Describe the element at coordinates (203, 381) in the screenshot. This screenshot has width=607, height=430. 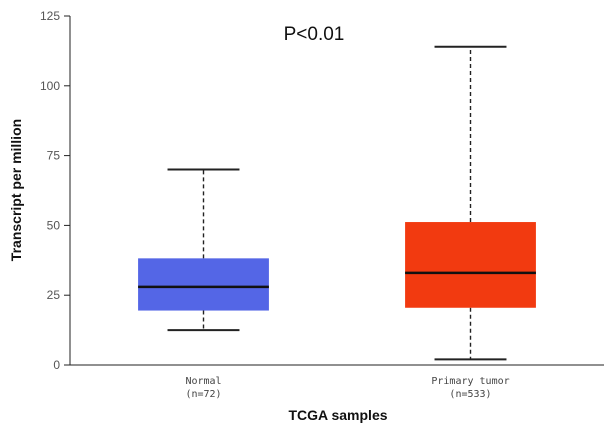
I see `x-category-label: Normal` at that location.